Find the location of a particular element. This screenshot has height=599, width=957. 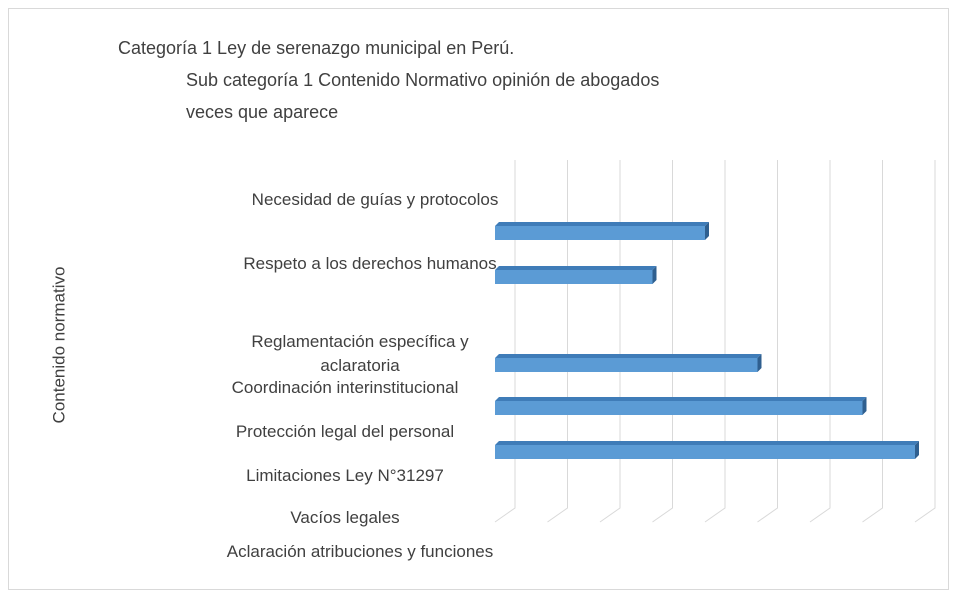

category-label: Coordinación interinstitucional is located at coordinates (345, 387).